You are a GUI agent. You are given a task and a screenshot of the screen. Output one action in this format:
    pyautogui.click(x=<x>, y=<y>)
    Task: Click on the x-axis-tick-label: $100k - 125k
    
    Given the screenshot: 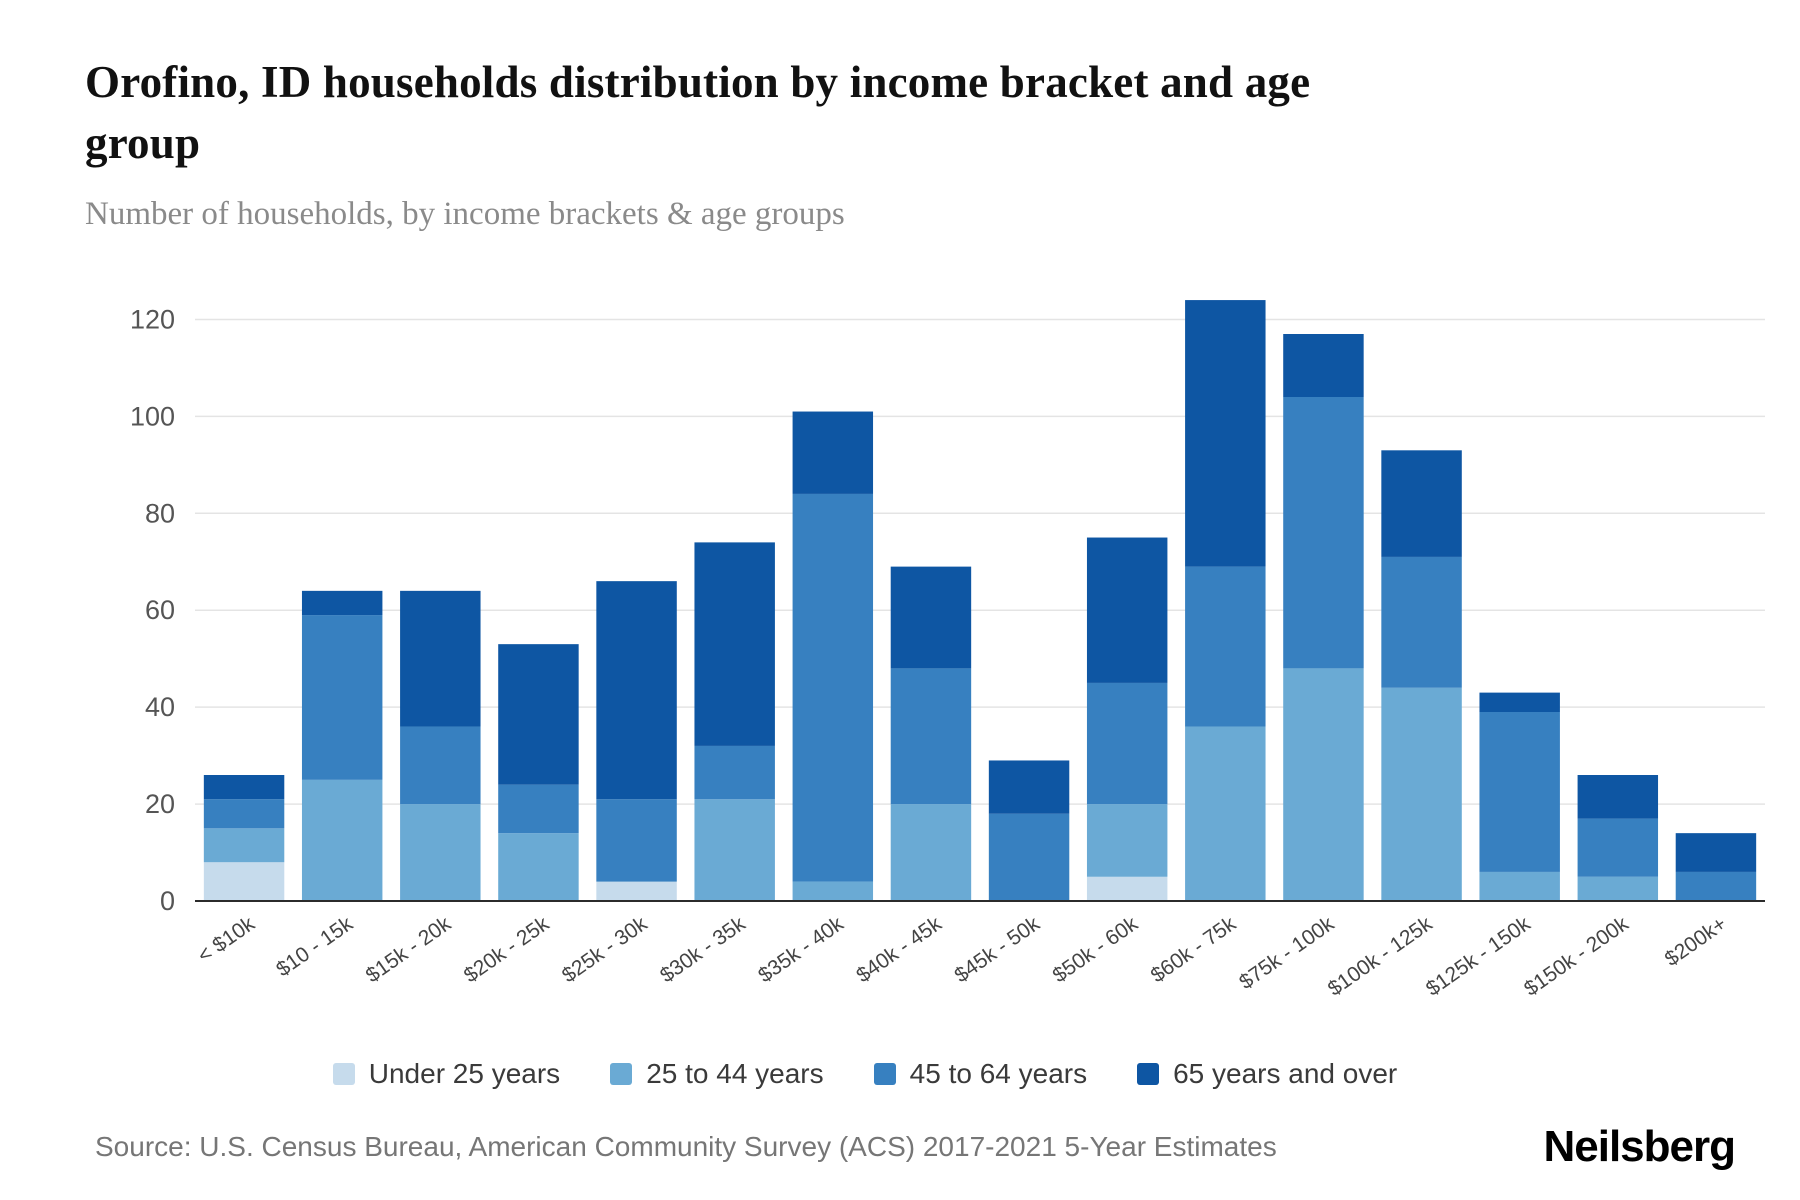 What is the action you would take?
    pyautogui.click(x=1380, y=955)
    